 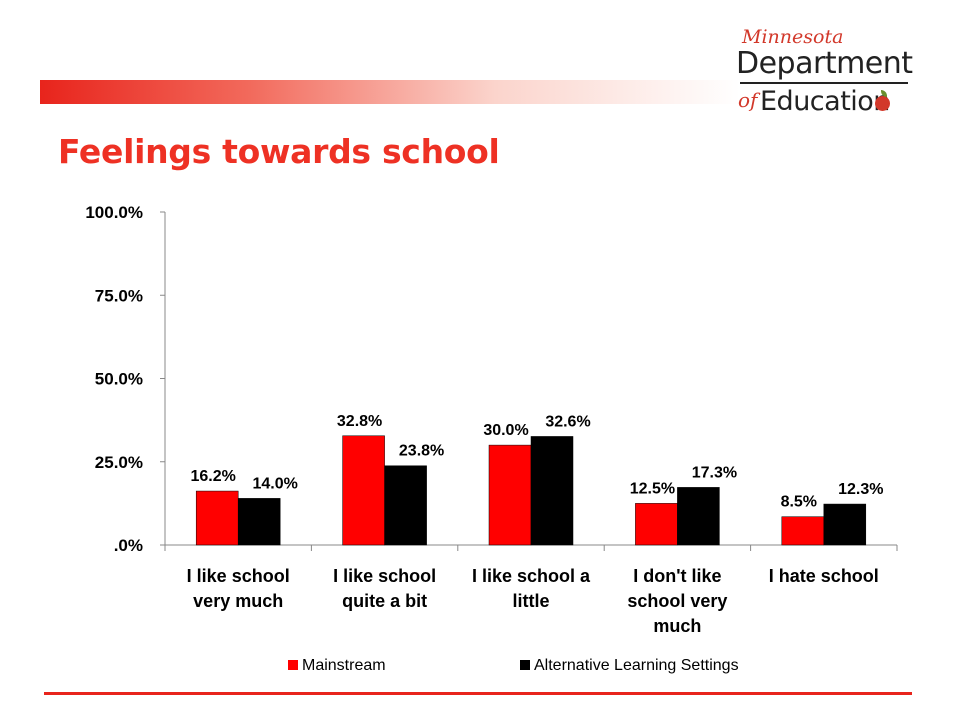 I want to click on slide-title: Feelings towards school, so click(x=279, y=151).